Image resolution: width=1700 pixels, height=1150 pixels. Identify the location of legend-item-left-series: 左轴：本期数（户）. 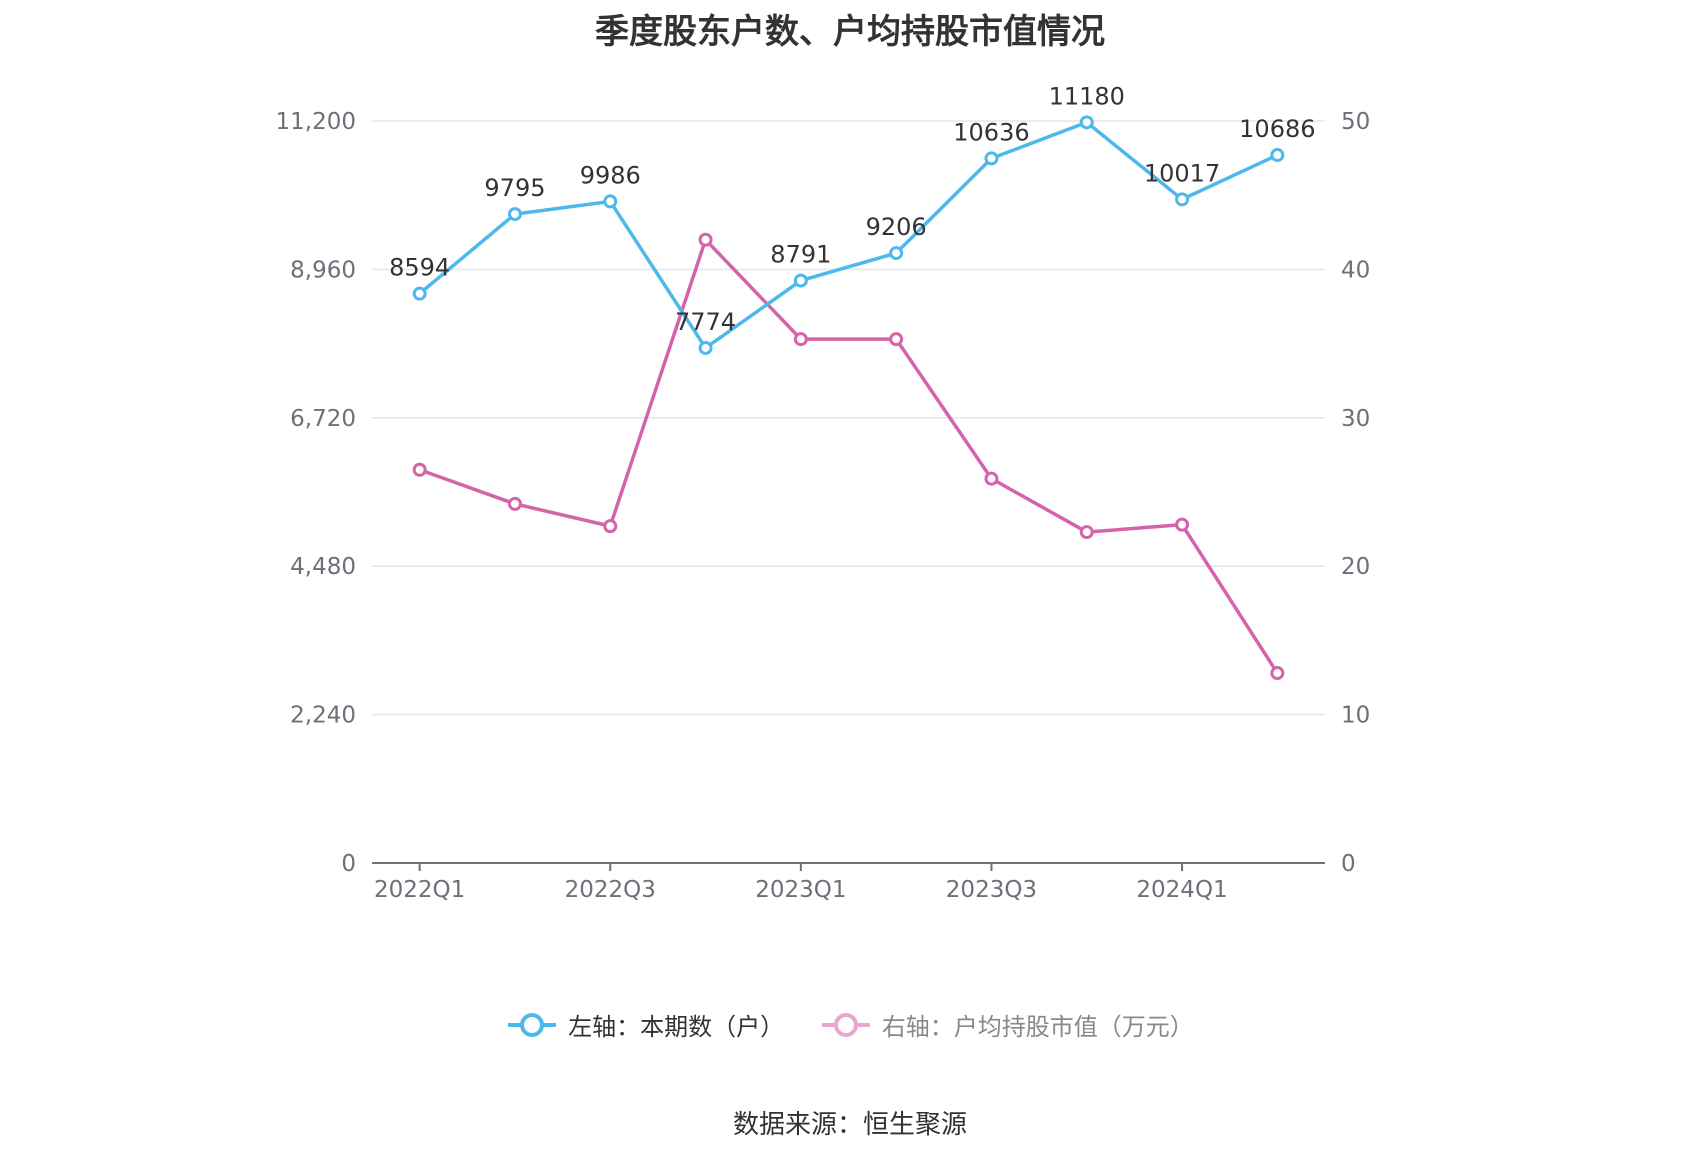
(645, 1024).